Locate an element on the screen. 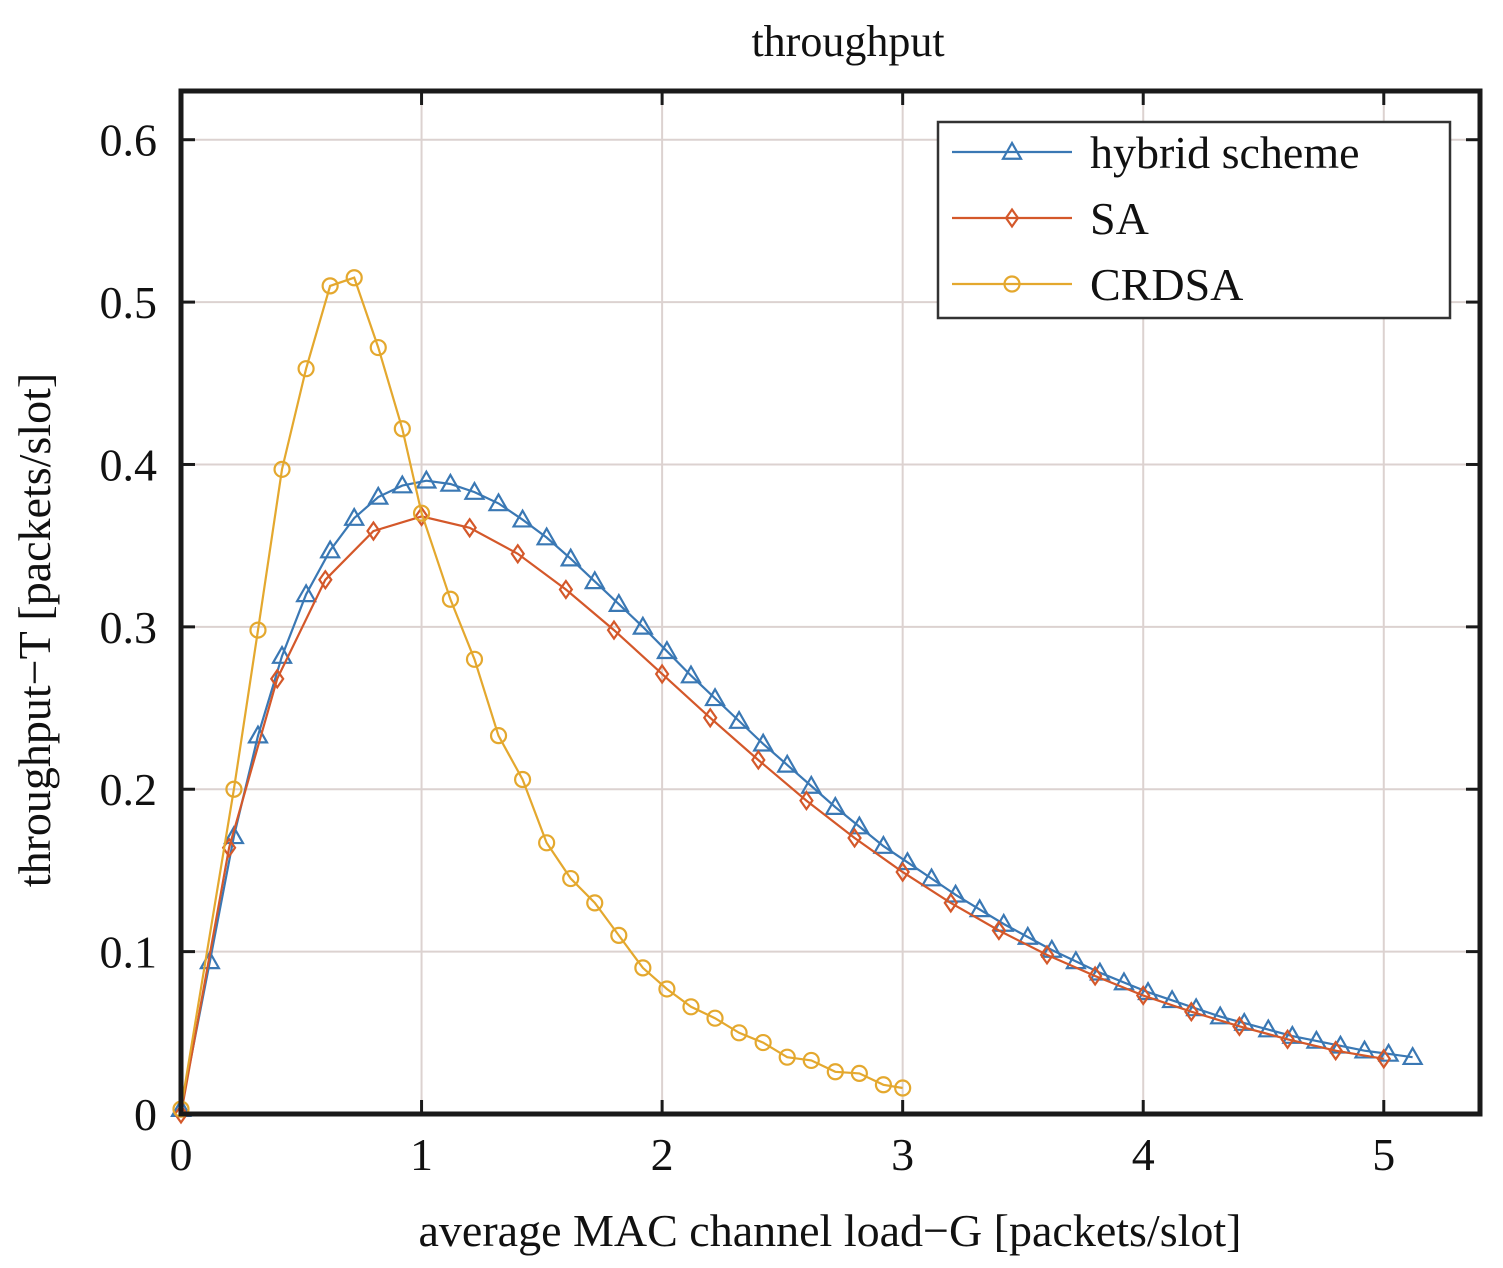 The image size is (1503, 1268). x-tick-label: 5 is located at coordinates (1383, 1154).